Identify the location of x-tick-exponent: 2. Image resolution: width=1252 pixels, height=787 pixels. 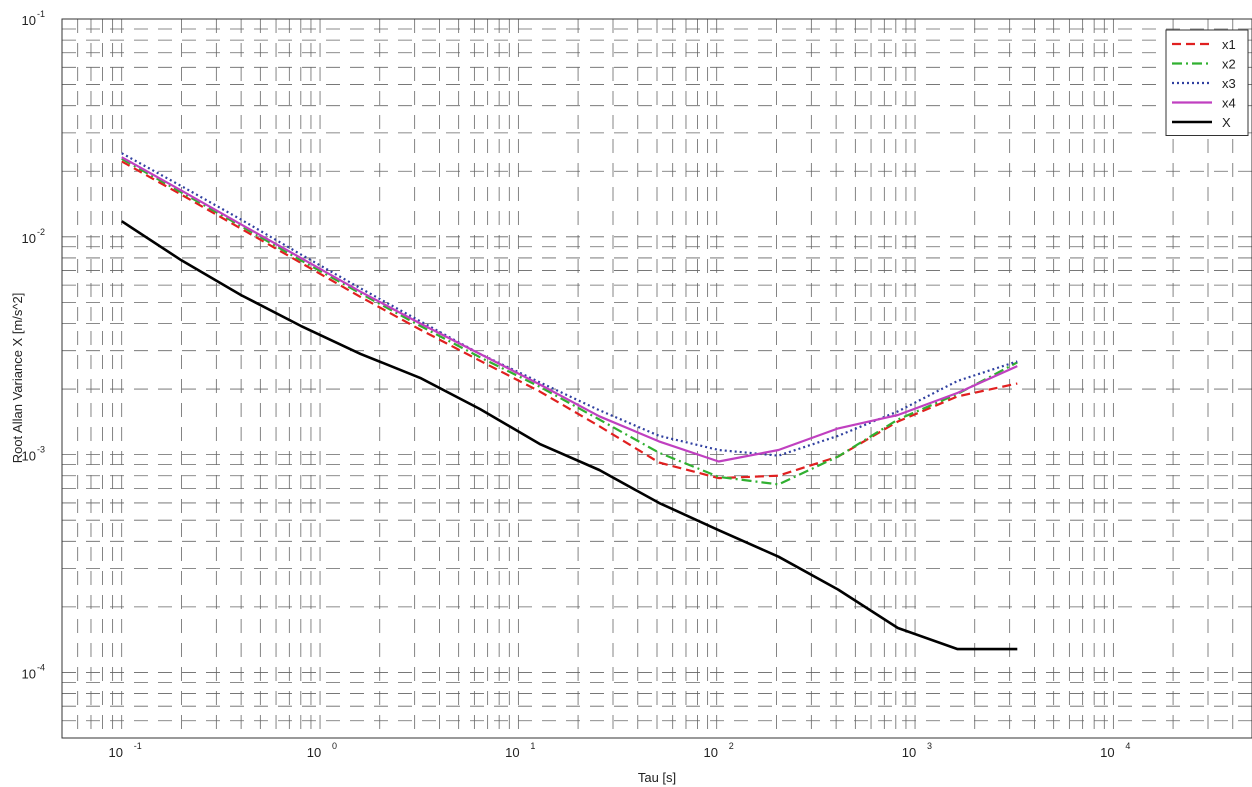
(731, 746).